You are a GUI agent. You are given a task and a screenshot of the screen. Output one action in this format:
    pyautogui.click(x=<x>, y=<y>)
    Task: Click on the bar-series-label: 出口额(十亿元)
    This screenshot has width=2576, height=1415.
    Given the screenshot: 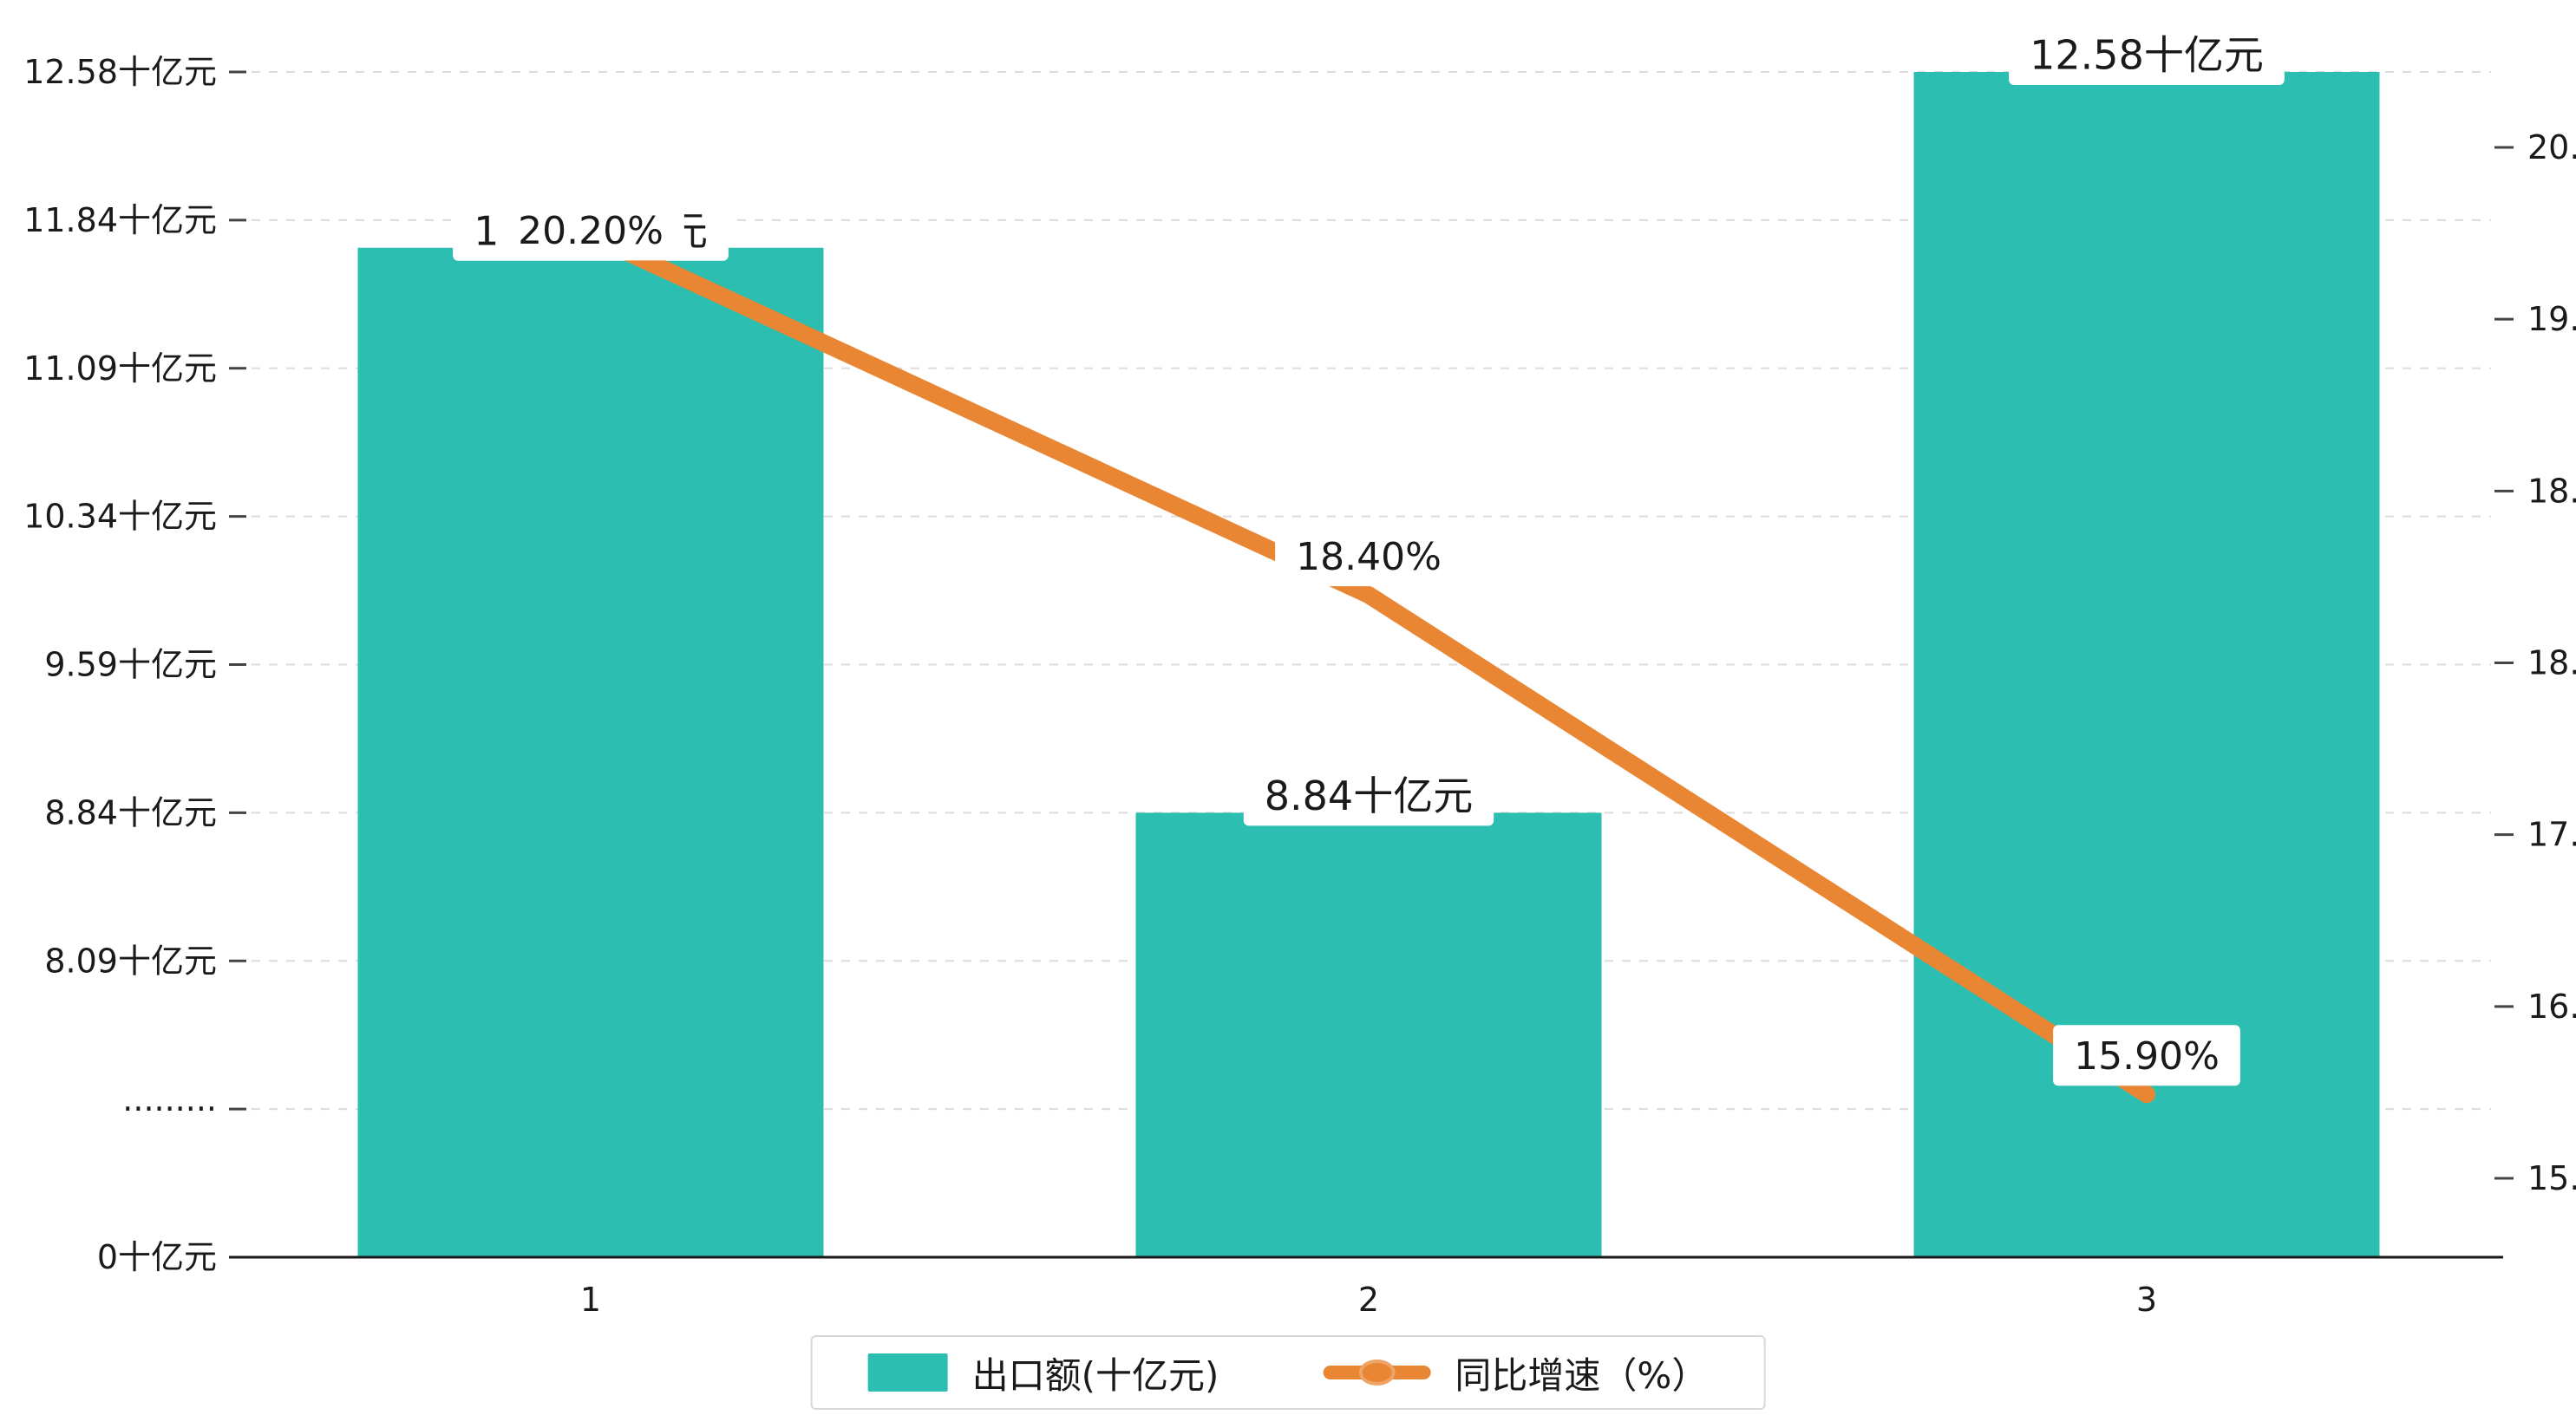 What is the action you would take?
    pyautogui.click(x=1095, y=1375)
    